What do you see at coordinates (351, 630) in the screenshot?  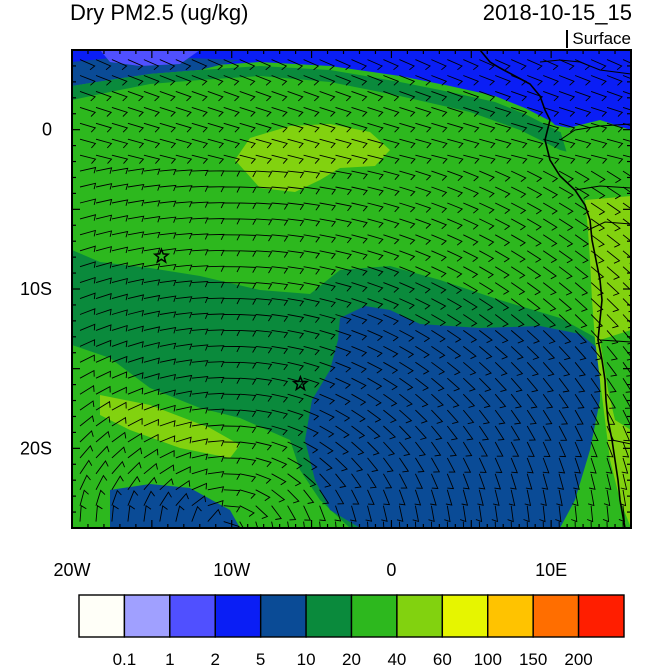 I see `colorbar: 0.1 1 2 5 10 20 40 60 100 150 200` at bounding box center [351, 630].